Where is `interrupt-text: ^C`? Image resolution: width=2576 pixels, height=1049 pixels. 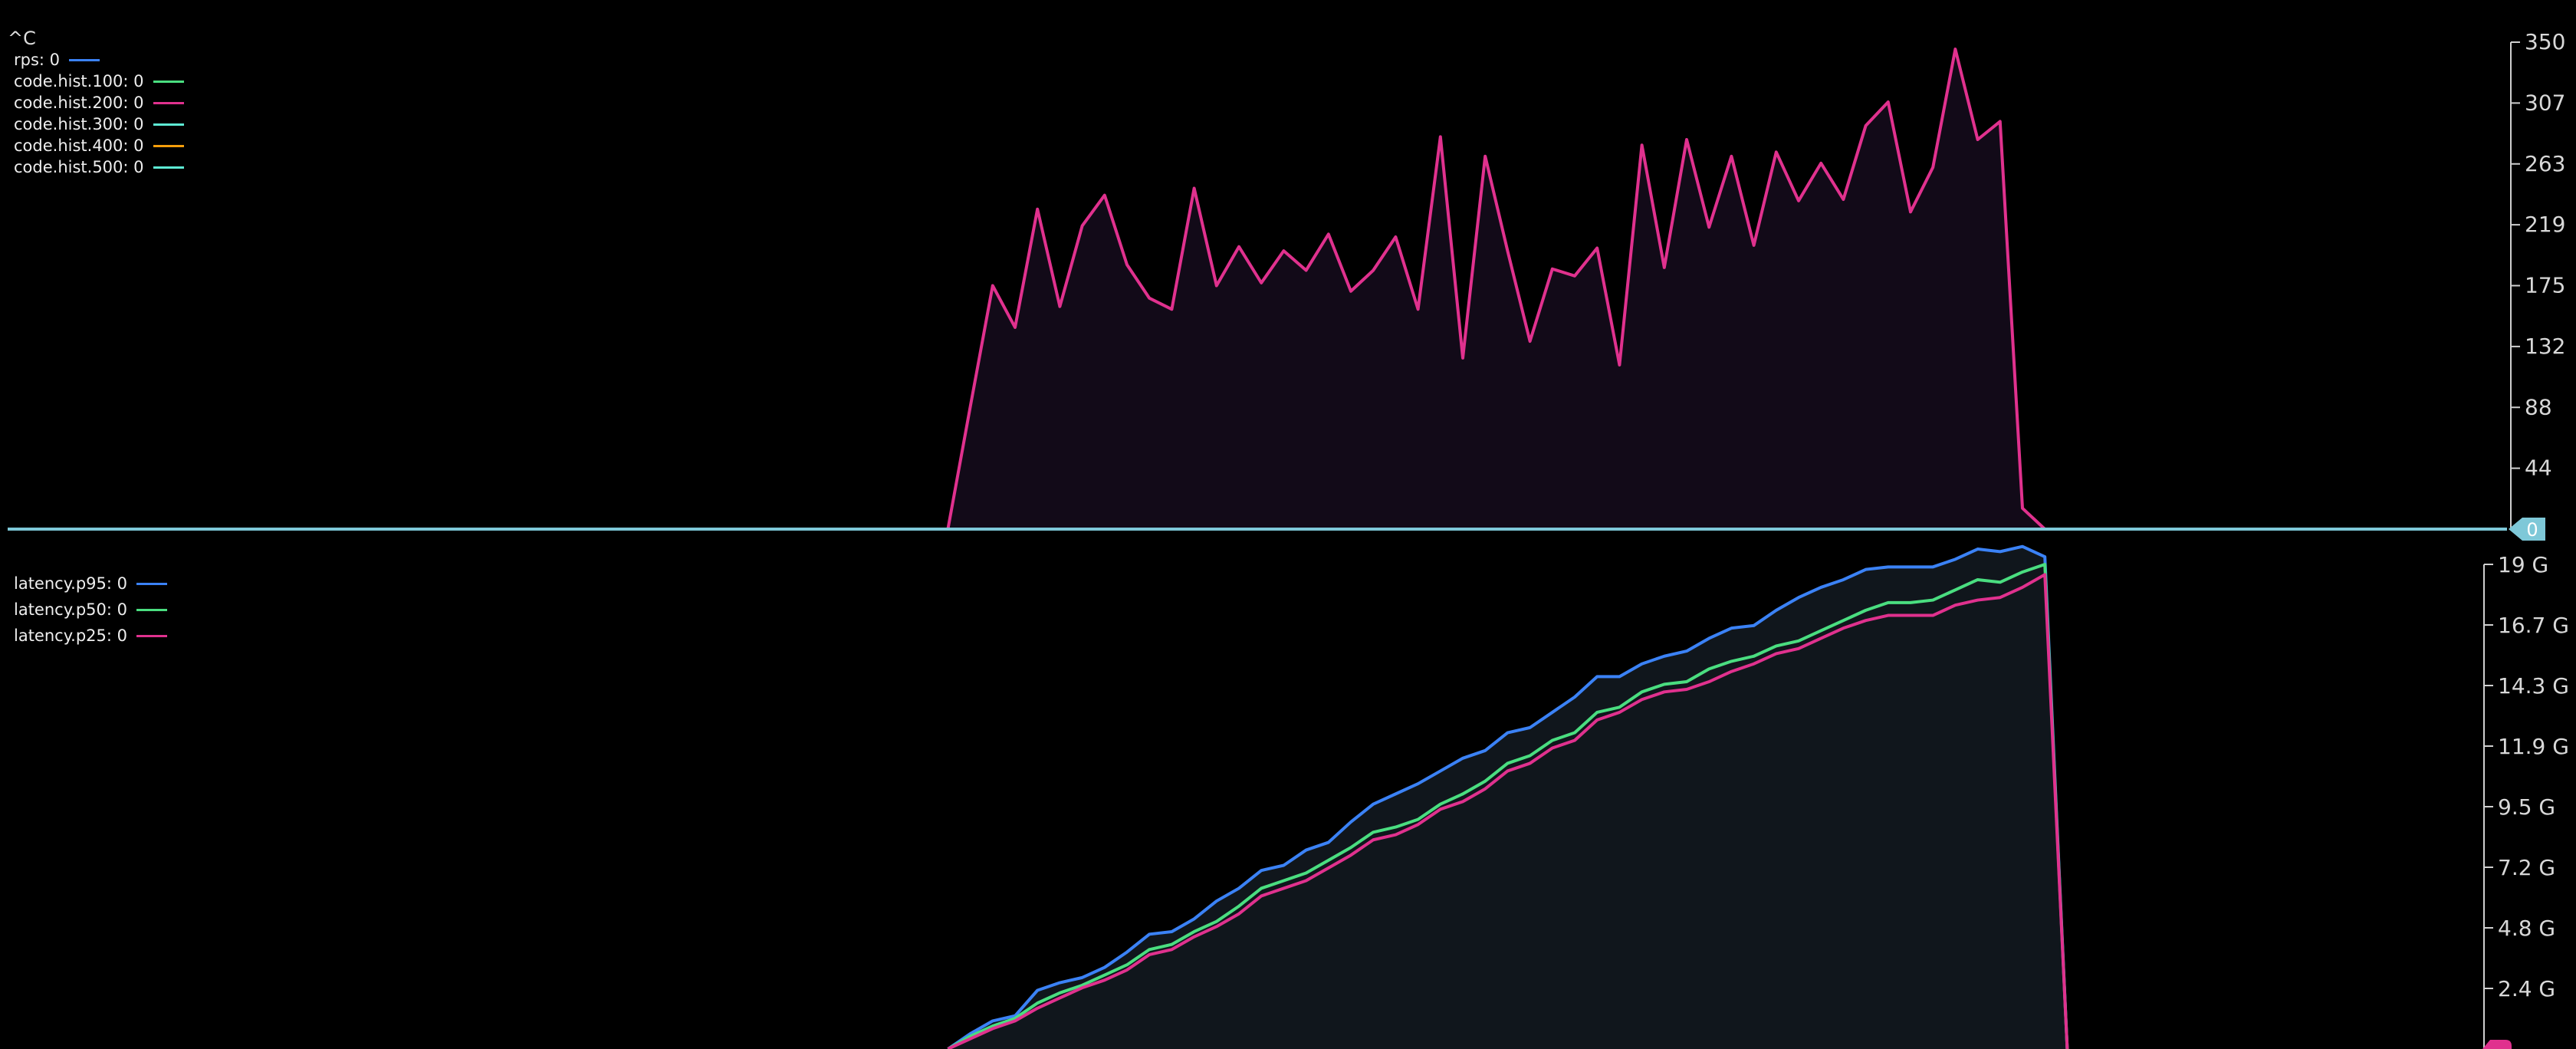 interrupt-text: ^C is located at coordinates (22, 38).